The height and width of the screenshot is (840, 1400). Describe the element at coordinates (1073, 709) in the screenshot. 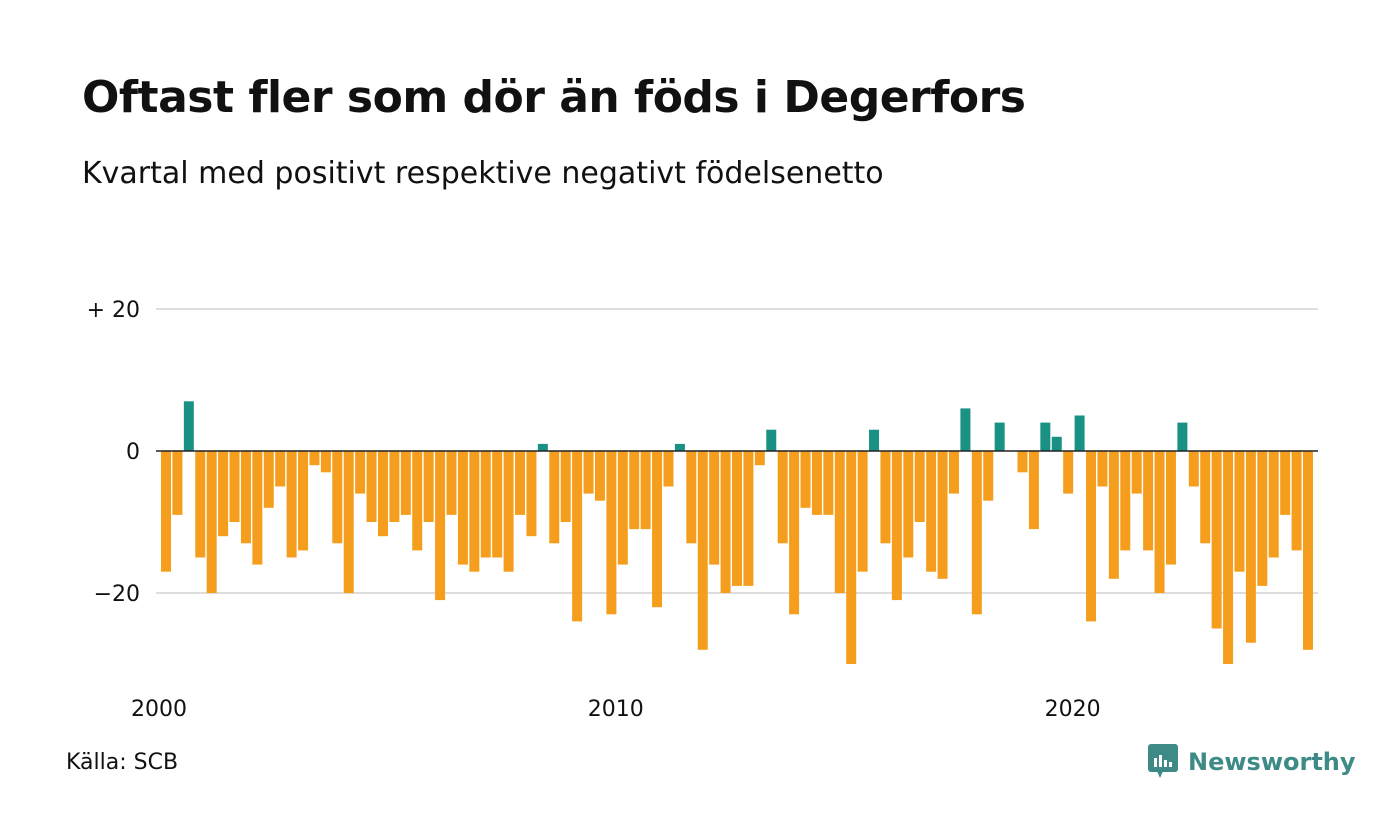

I see `x-tick-label: 2020` at that location.